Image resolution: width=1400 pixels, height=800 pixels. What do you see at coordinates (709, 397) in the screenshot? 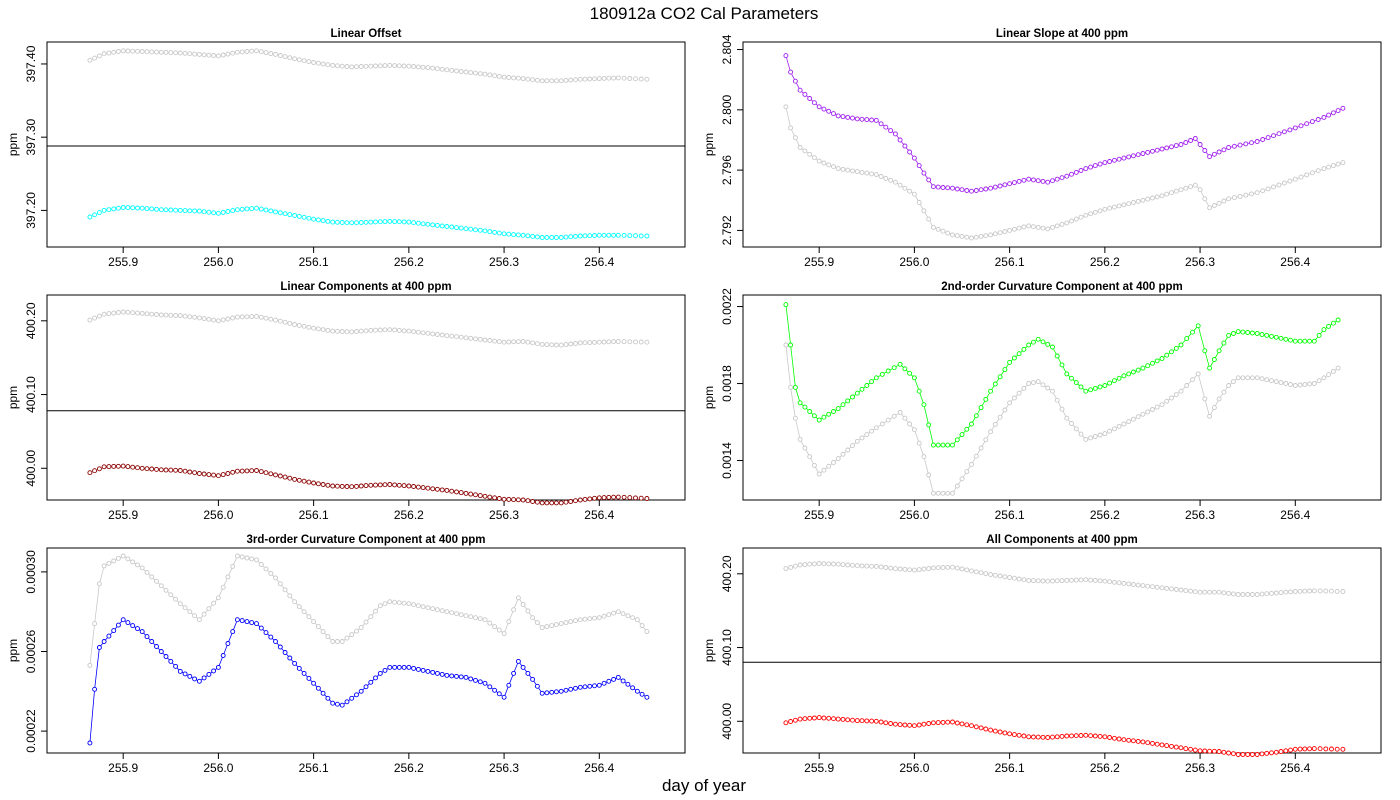
I see `y-axis-label: ppm` at bounding box center [709, 397].